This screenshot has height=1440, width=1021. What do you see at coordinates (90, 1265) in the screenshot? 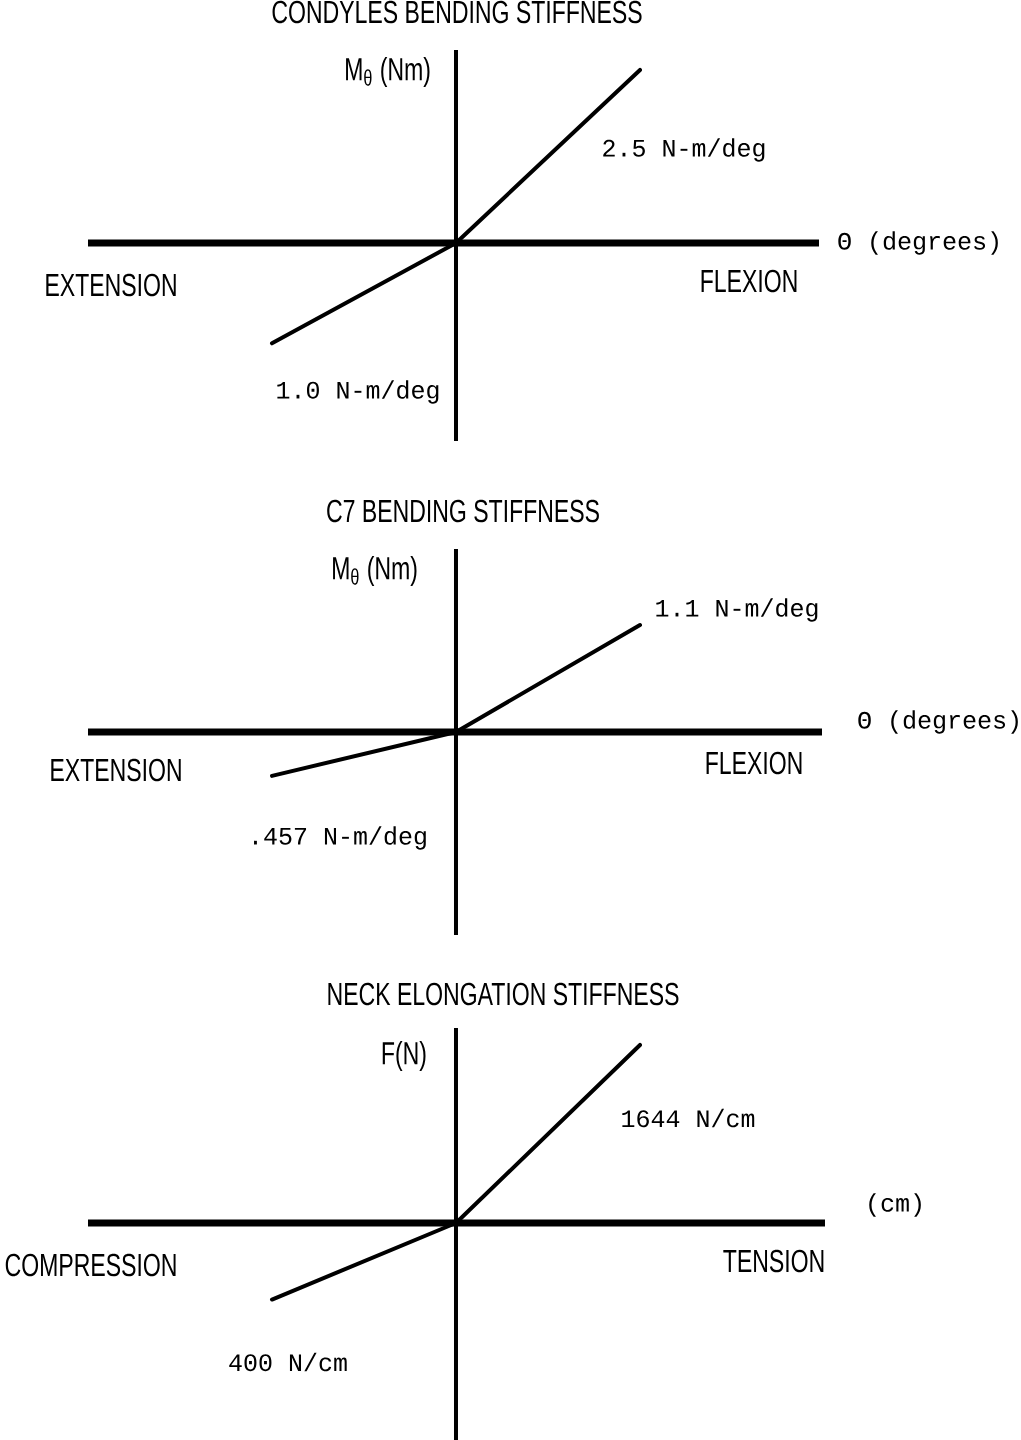
I see `annotation: COMPRESSION` at bounding box center [90, 1265].